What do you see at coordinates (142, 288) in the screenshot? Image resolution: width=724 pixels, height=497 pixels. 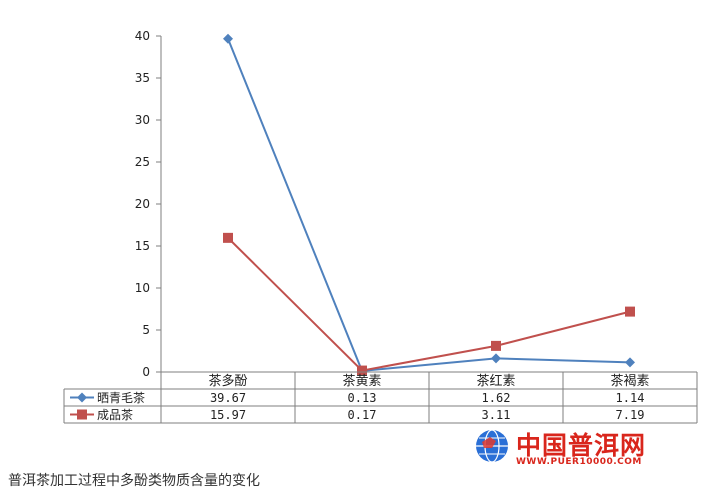 I see `y-tick-label: 10` at bounding box center [142, 288].